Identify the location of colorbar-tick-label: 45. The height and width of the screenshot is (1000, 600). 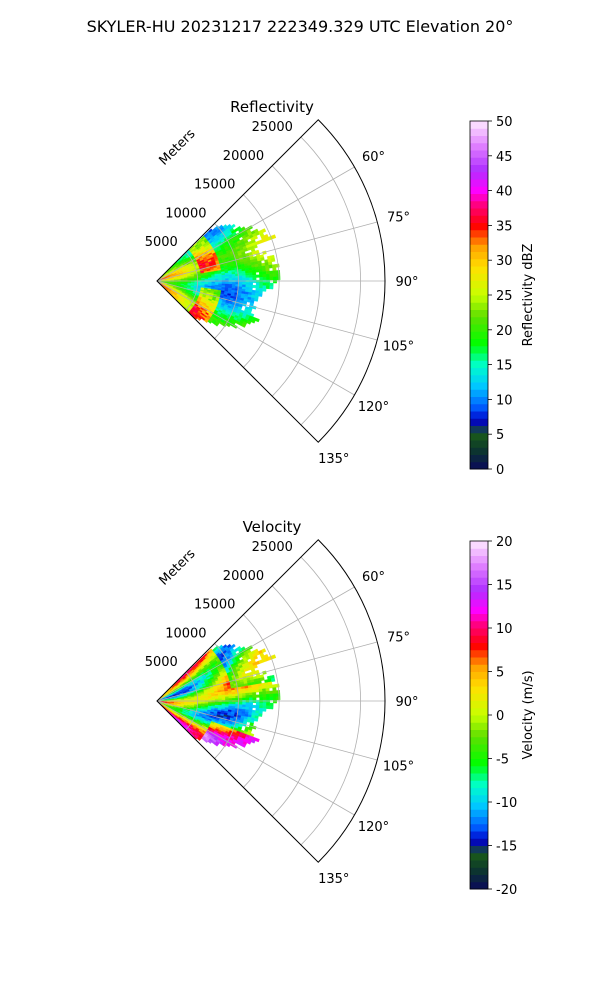
(504, 157).